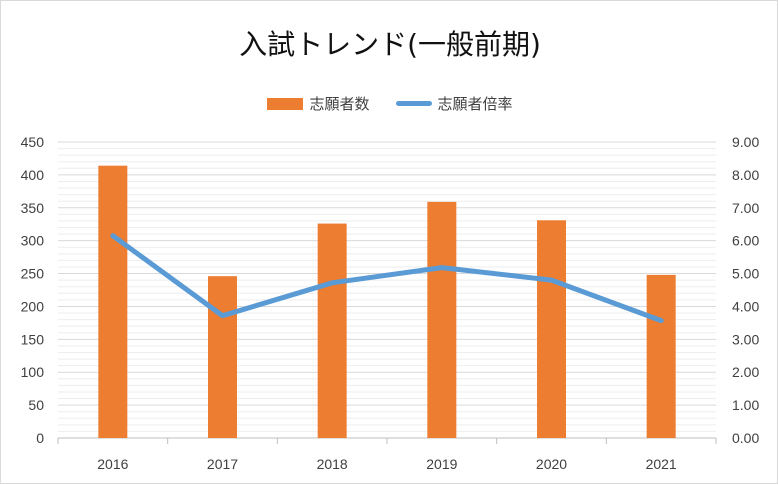 The width and height of the screenshot is (778, 485). Describe the element at coordinates (33, 175) in the screenshot. I see `y-left-tick-label: 400` at that location.